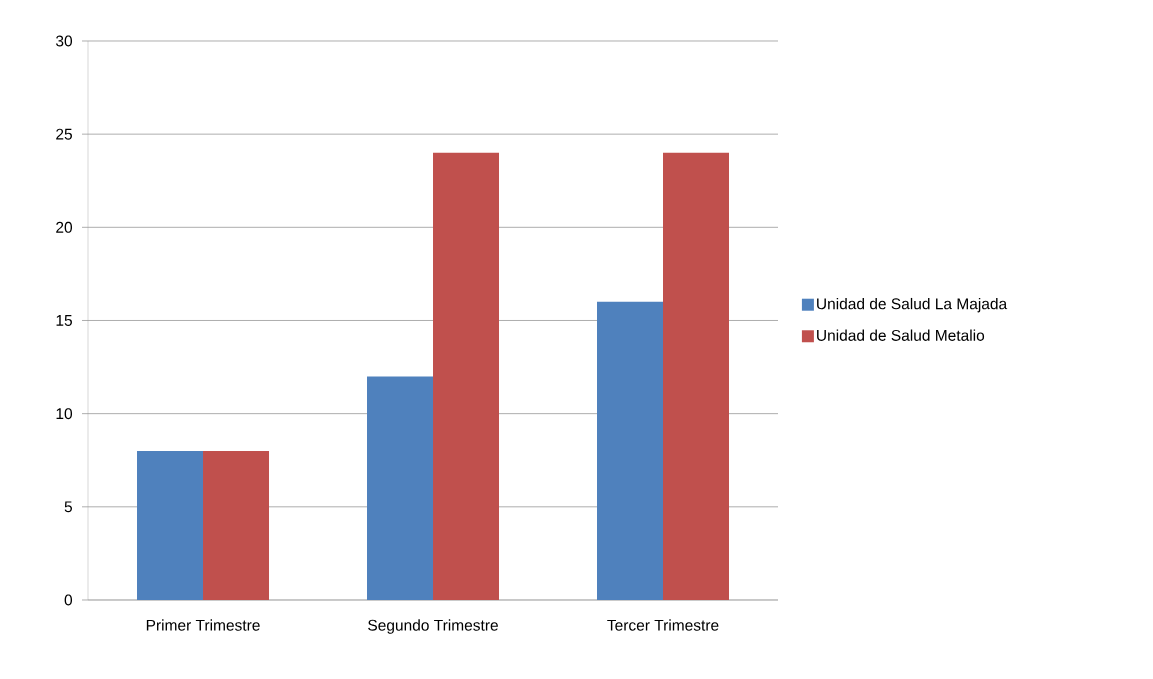 The width and height of the screenshot is (1153, 679). What do you see at coordinates (663, 625) in the screenshot?
I see `x-tick-label: Tercer Trimestre` at bounding box center [663, 625].